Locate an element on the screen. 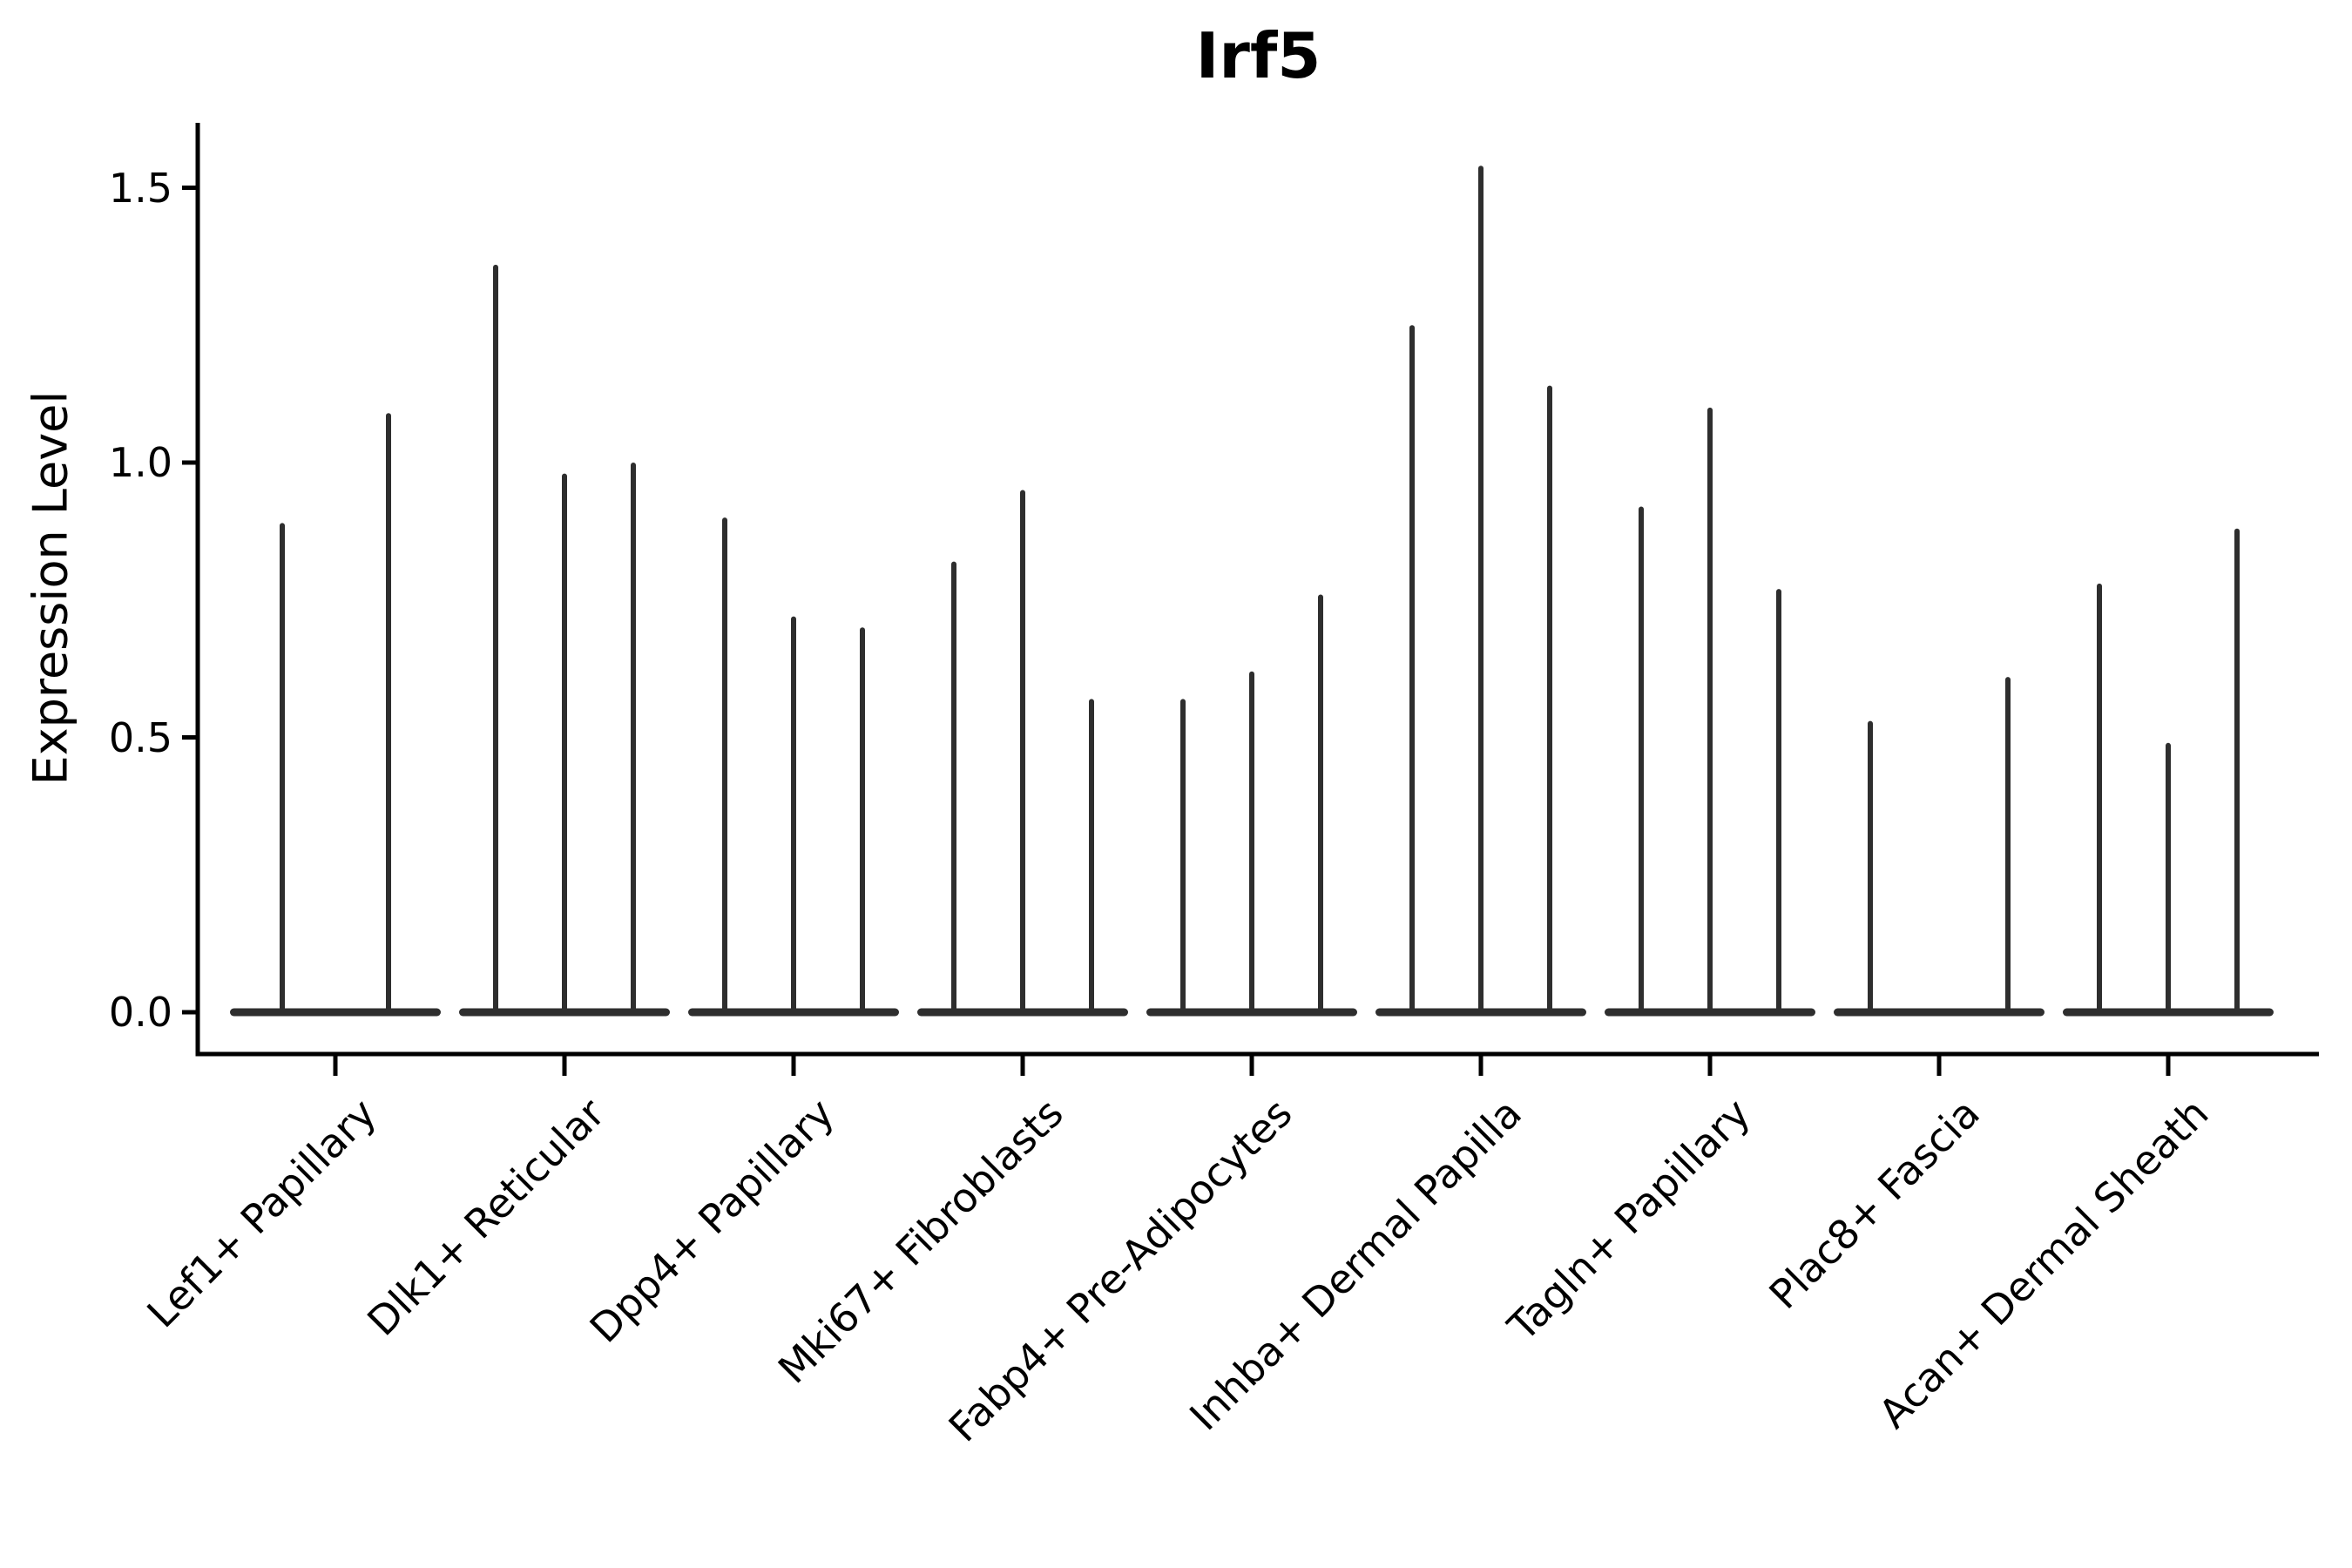  y-tick-label: 1.5 is located at coordinates (140, 188).